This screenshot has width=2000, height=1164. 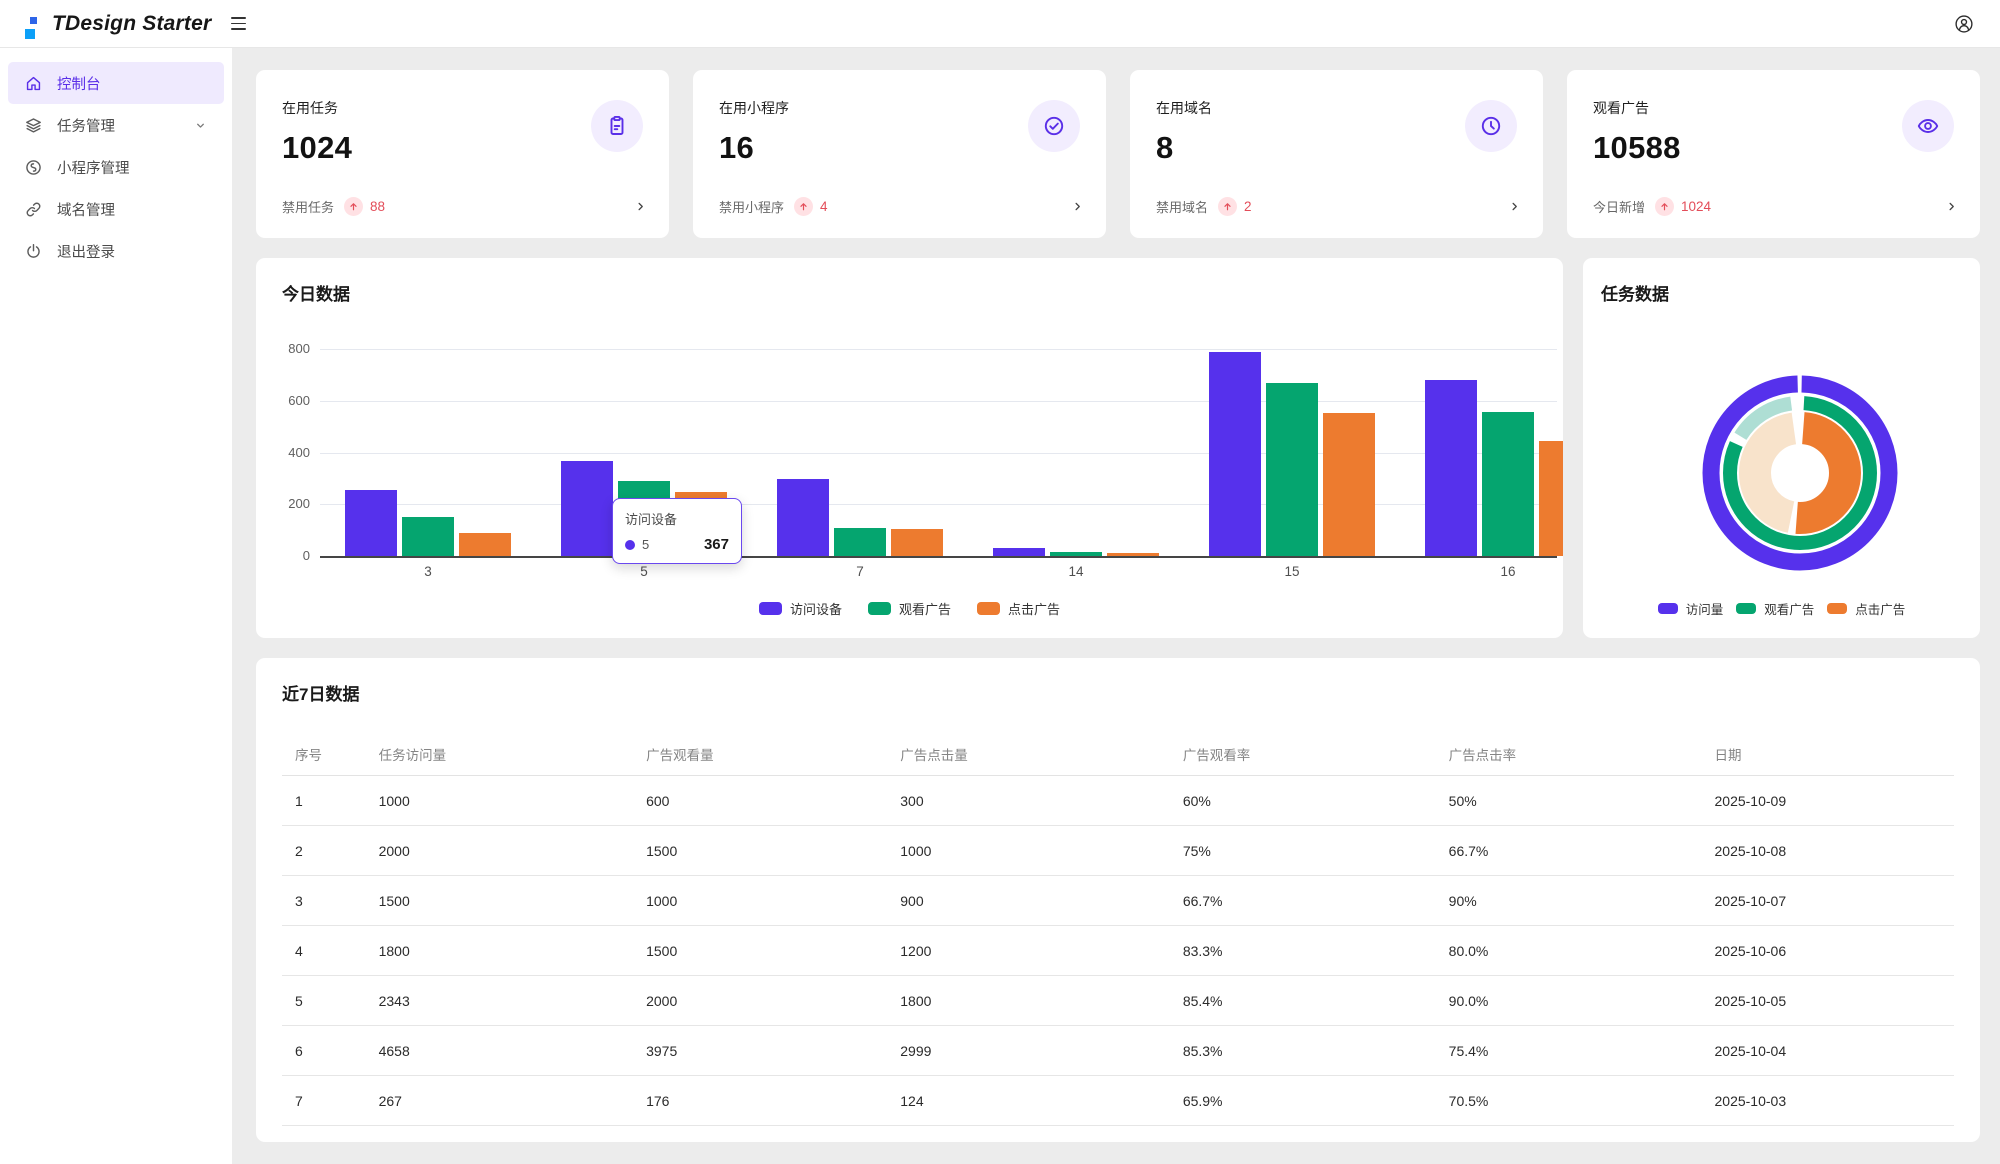 I want to click on stat-card-value: 10588, so click(x=1637, y=147).